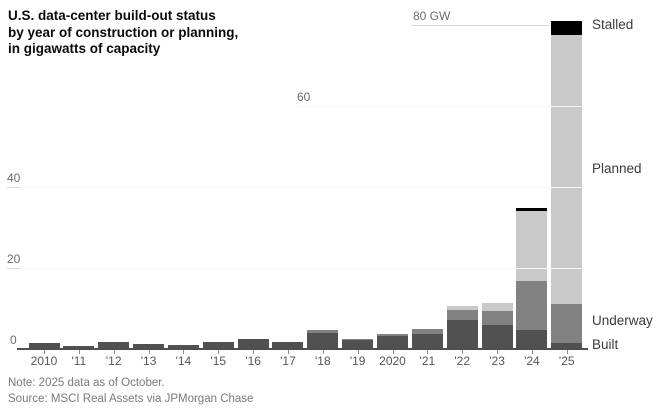 Image resolution: width=660 pixels, height=414 pixels. I want to click on y-axis-label-80: 80 GW, so click(432, 16).